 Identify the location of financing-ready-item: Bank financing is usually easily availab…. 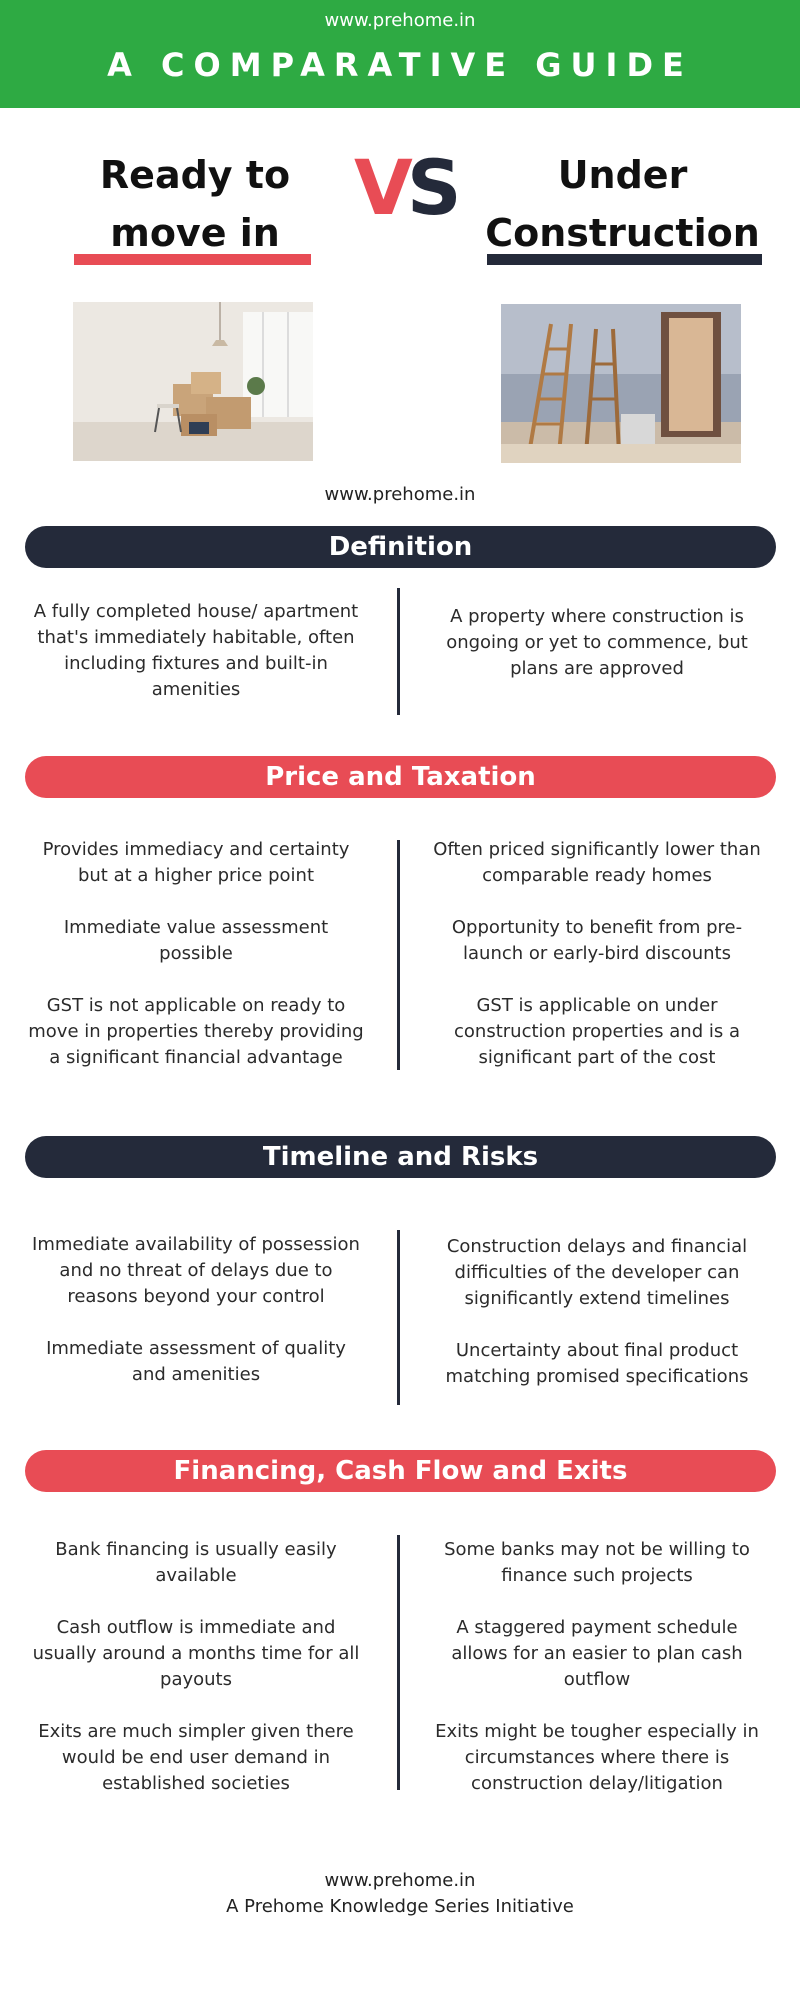
(196, 1562).